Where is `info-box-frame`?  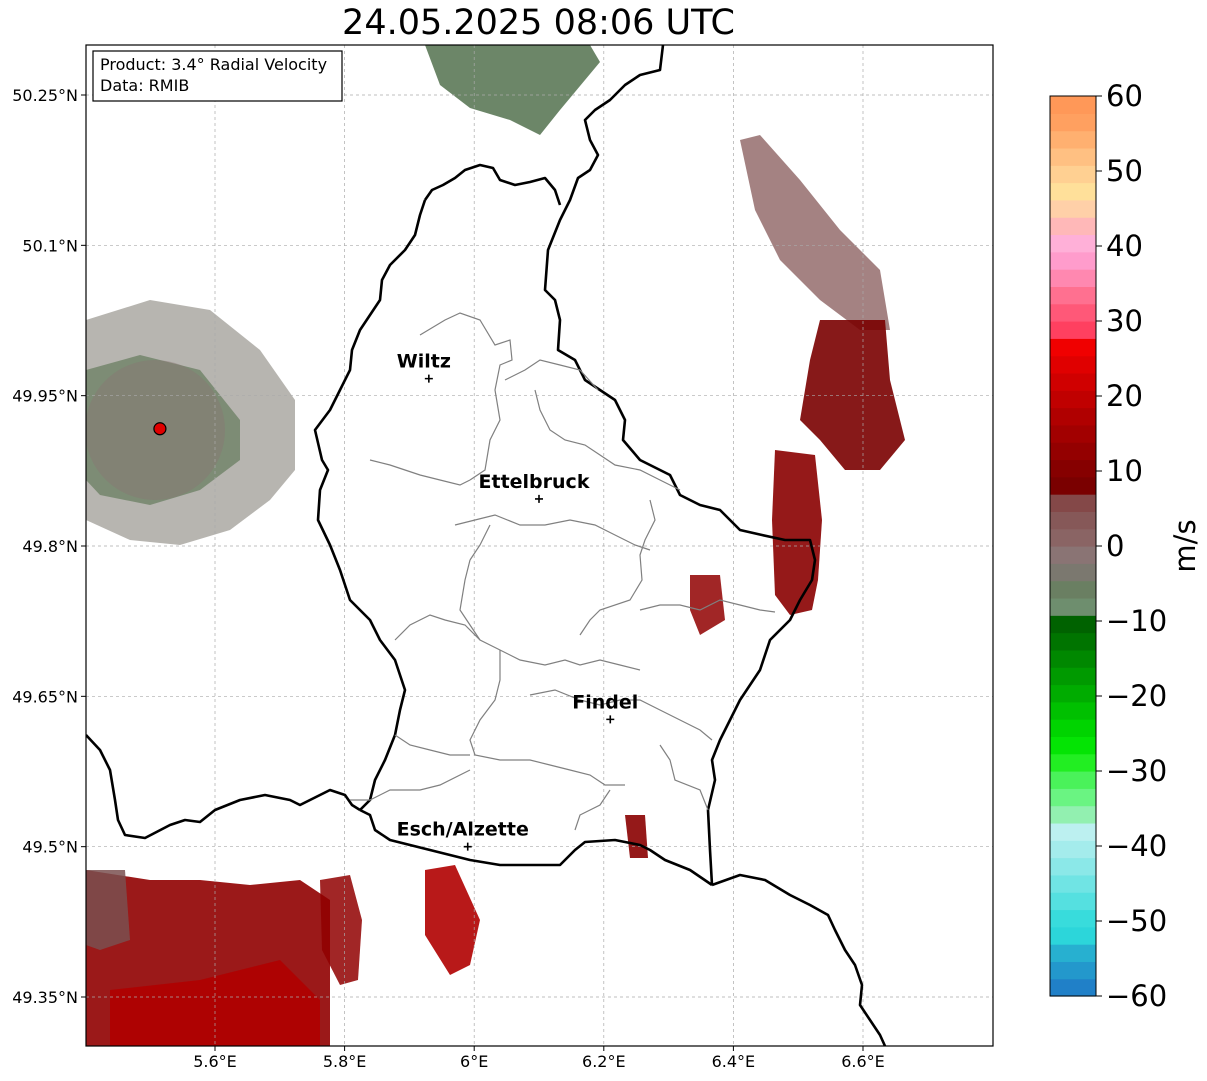 info-box-frame is located at coordinates (217, 76).